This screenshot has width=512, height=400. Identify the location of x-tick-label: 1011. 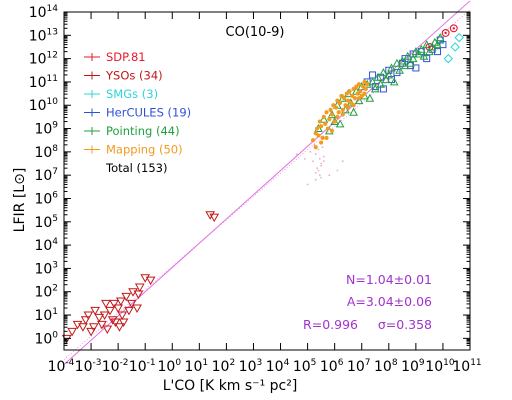
(466, 366).